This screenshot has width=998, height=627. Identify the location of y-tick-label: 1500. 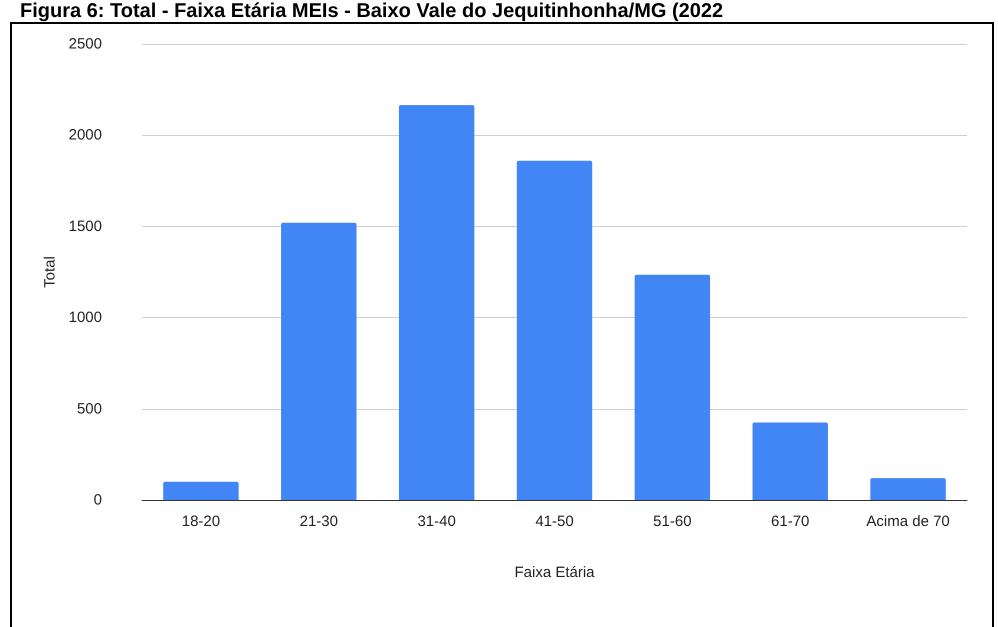
(85, 226).